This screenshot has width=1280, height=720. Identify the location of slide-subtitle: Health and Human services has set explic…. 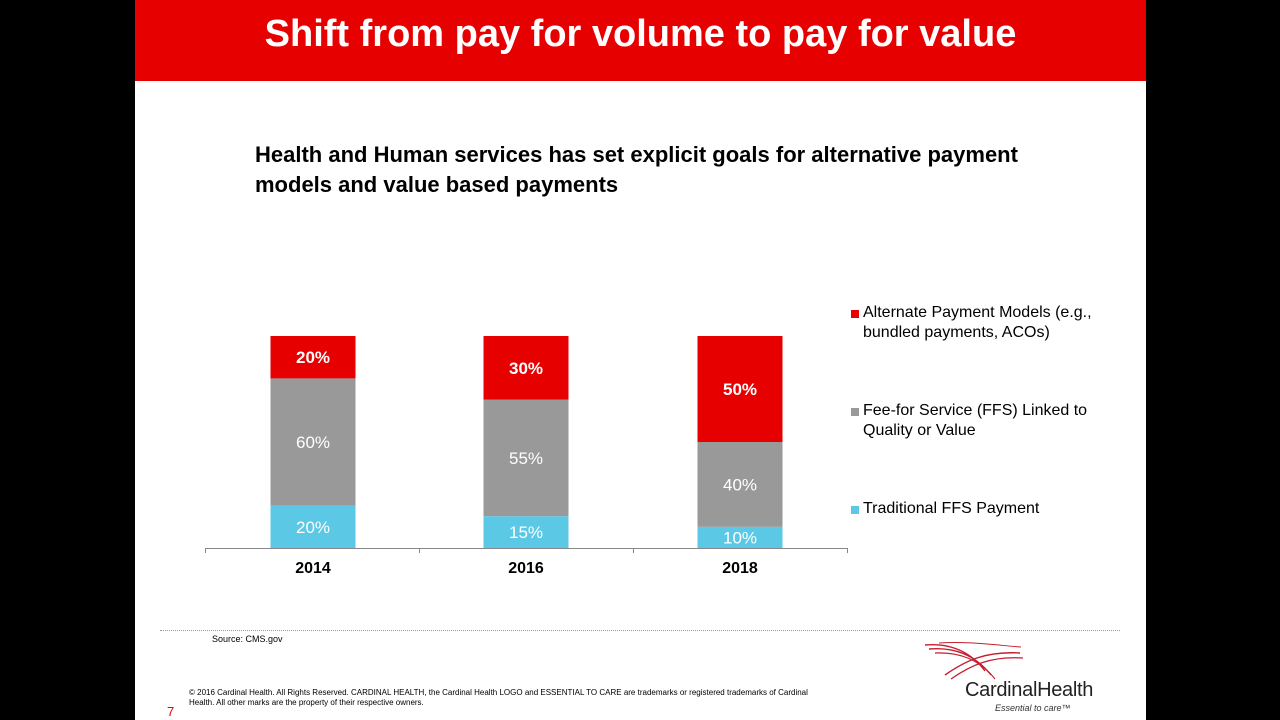
(636, 169).